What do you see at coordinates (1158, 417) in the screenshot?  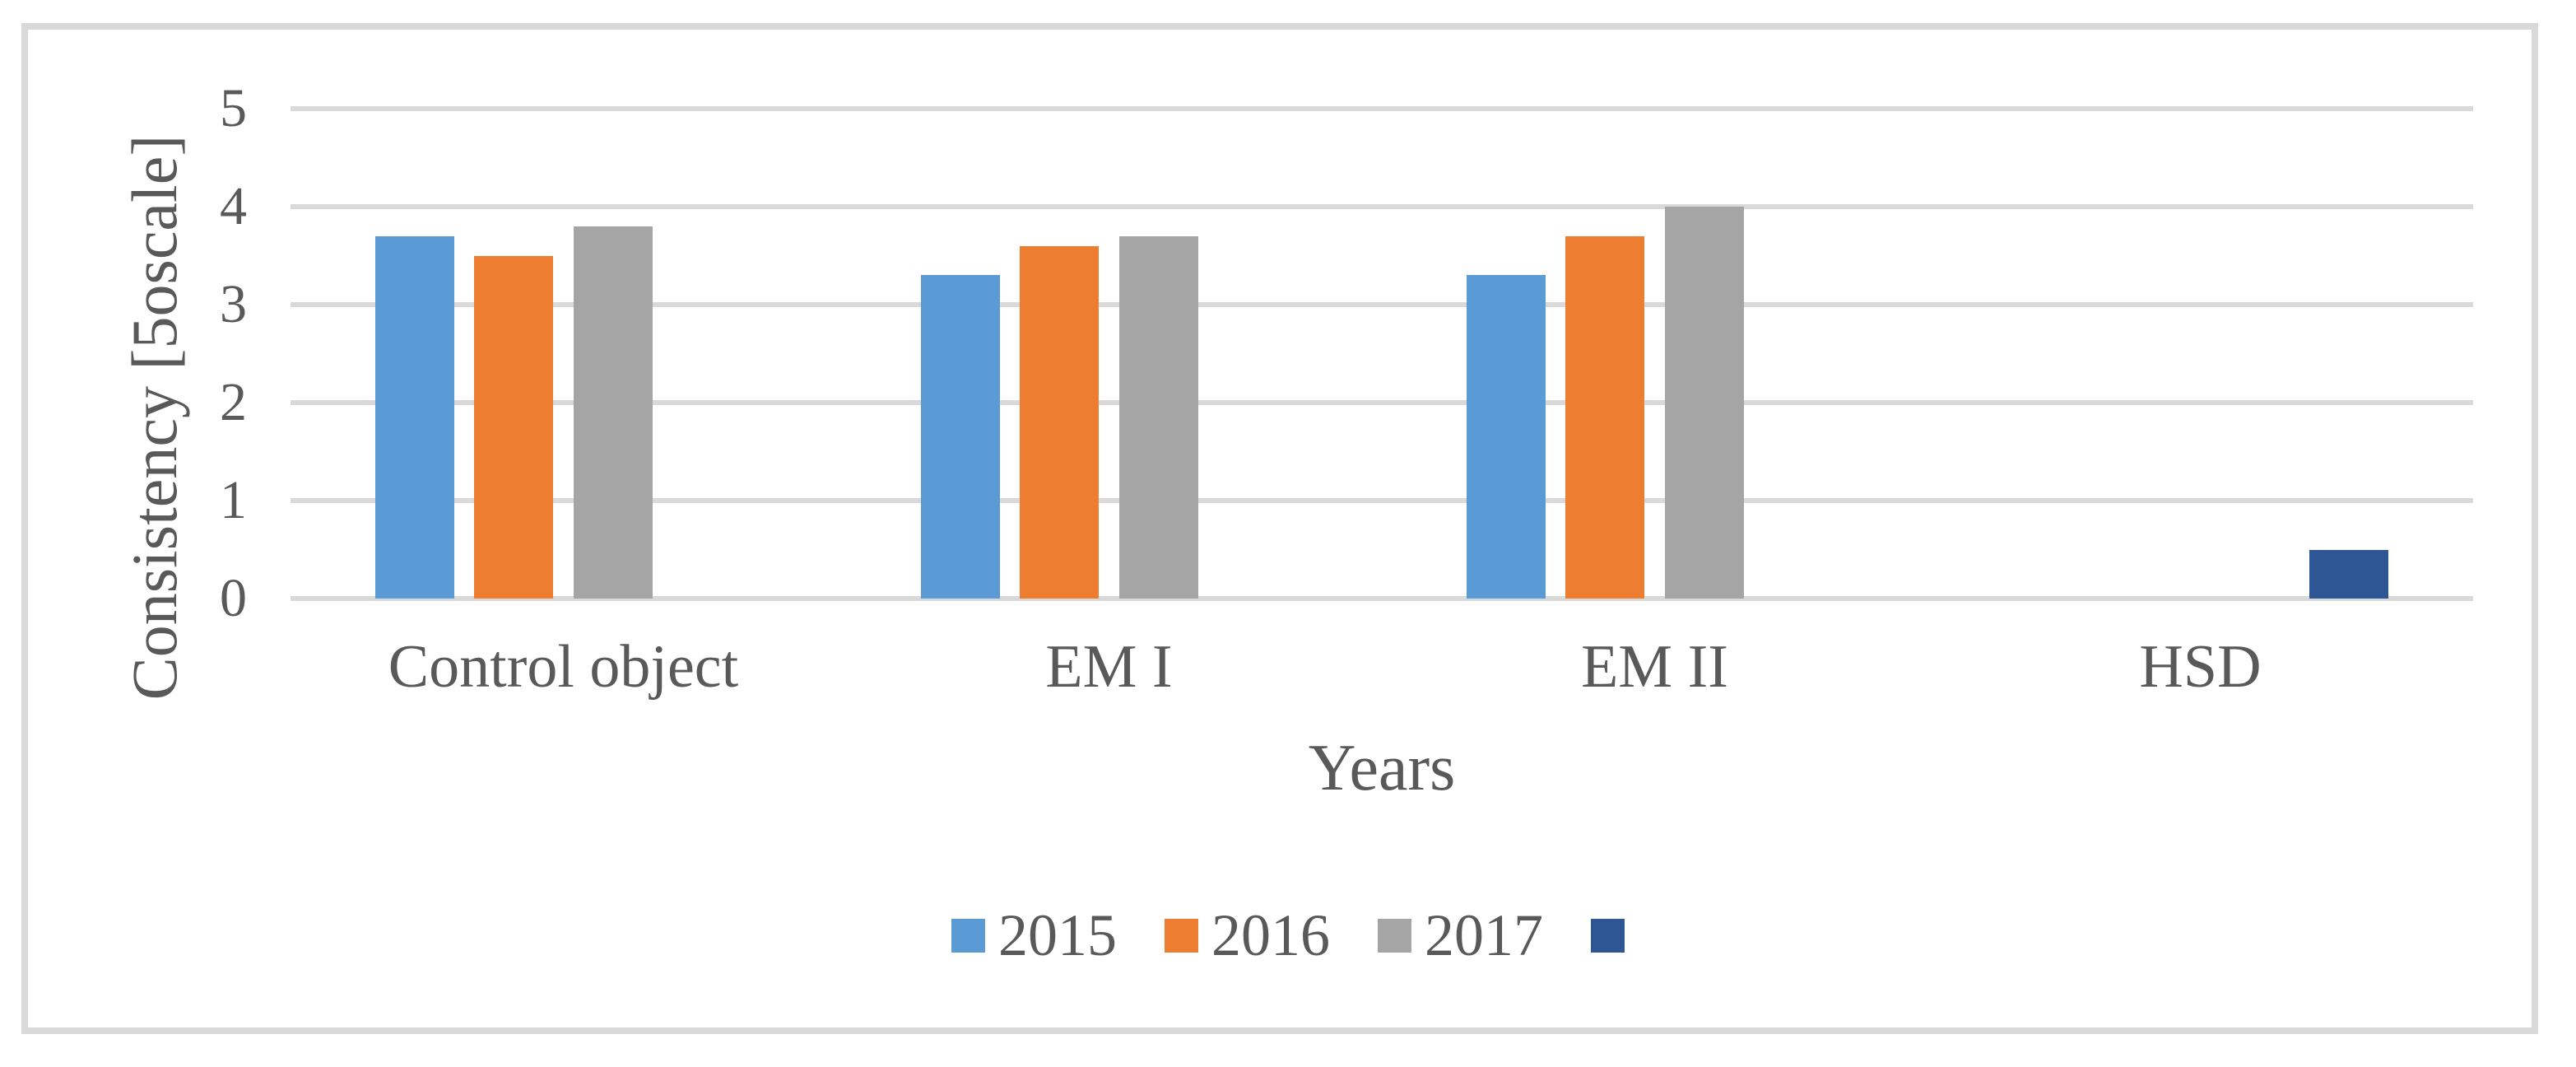 I see `bar-2017-em-i` at bounding box center [1158, 417].